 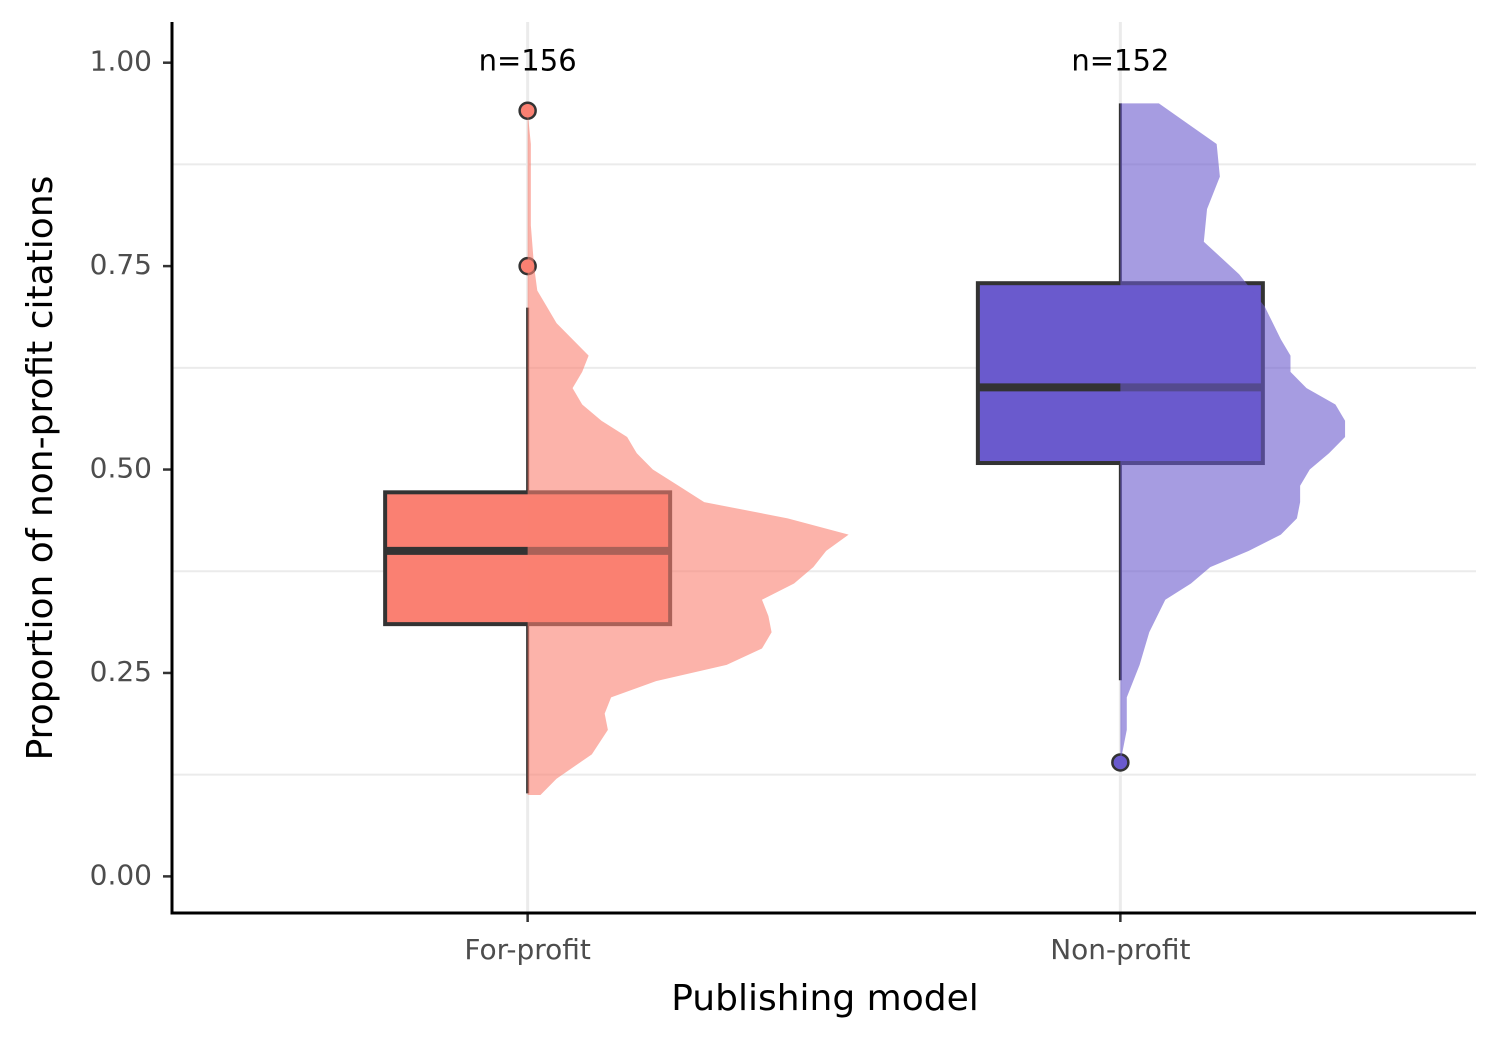 I want to click on x-axis-title: Publishing model, so click(x=825, y=998).